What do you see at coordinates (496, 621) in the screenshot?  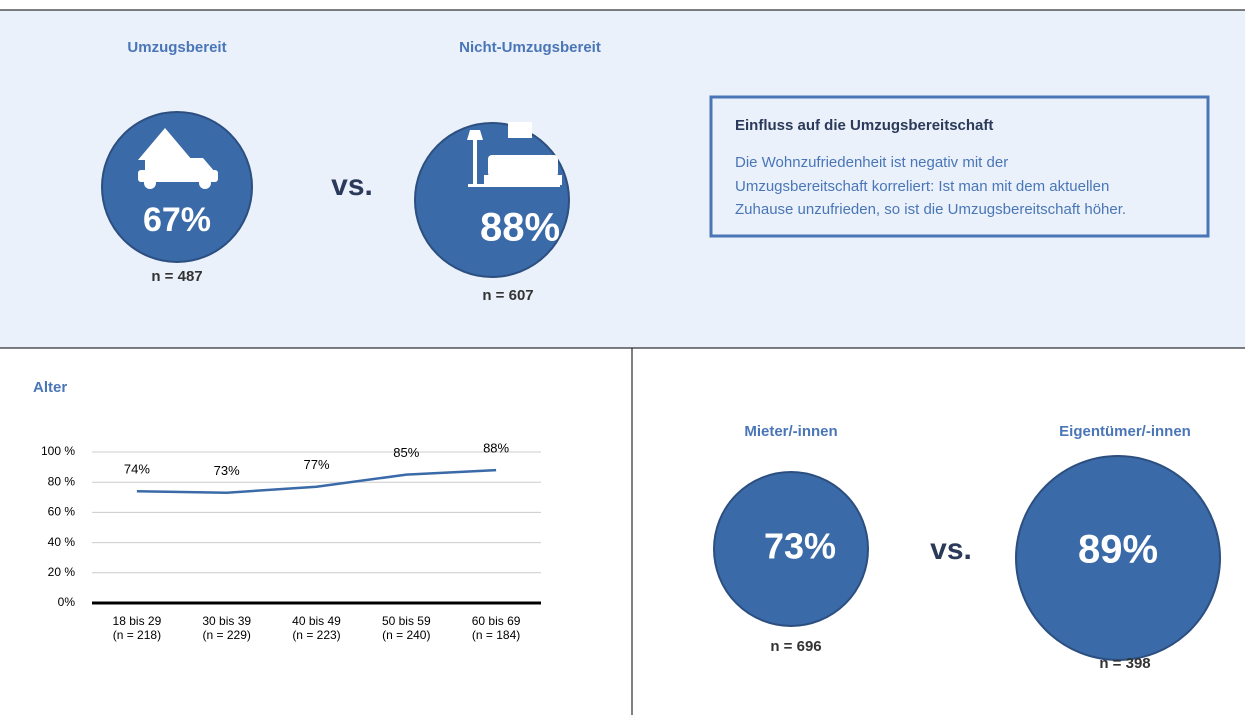 I see `x-tick-label: 60 bis 69` at bounding box center [496, 621].